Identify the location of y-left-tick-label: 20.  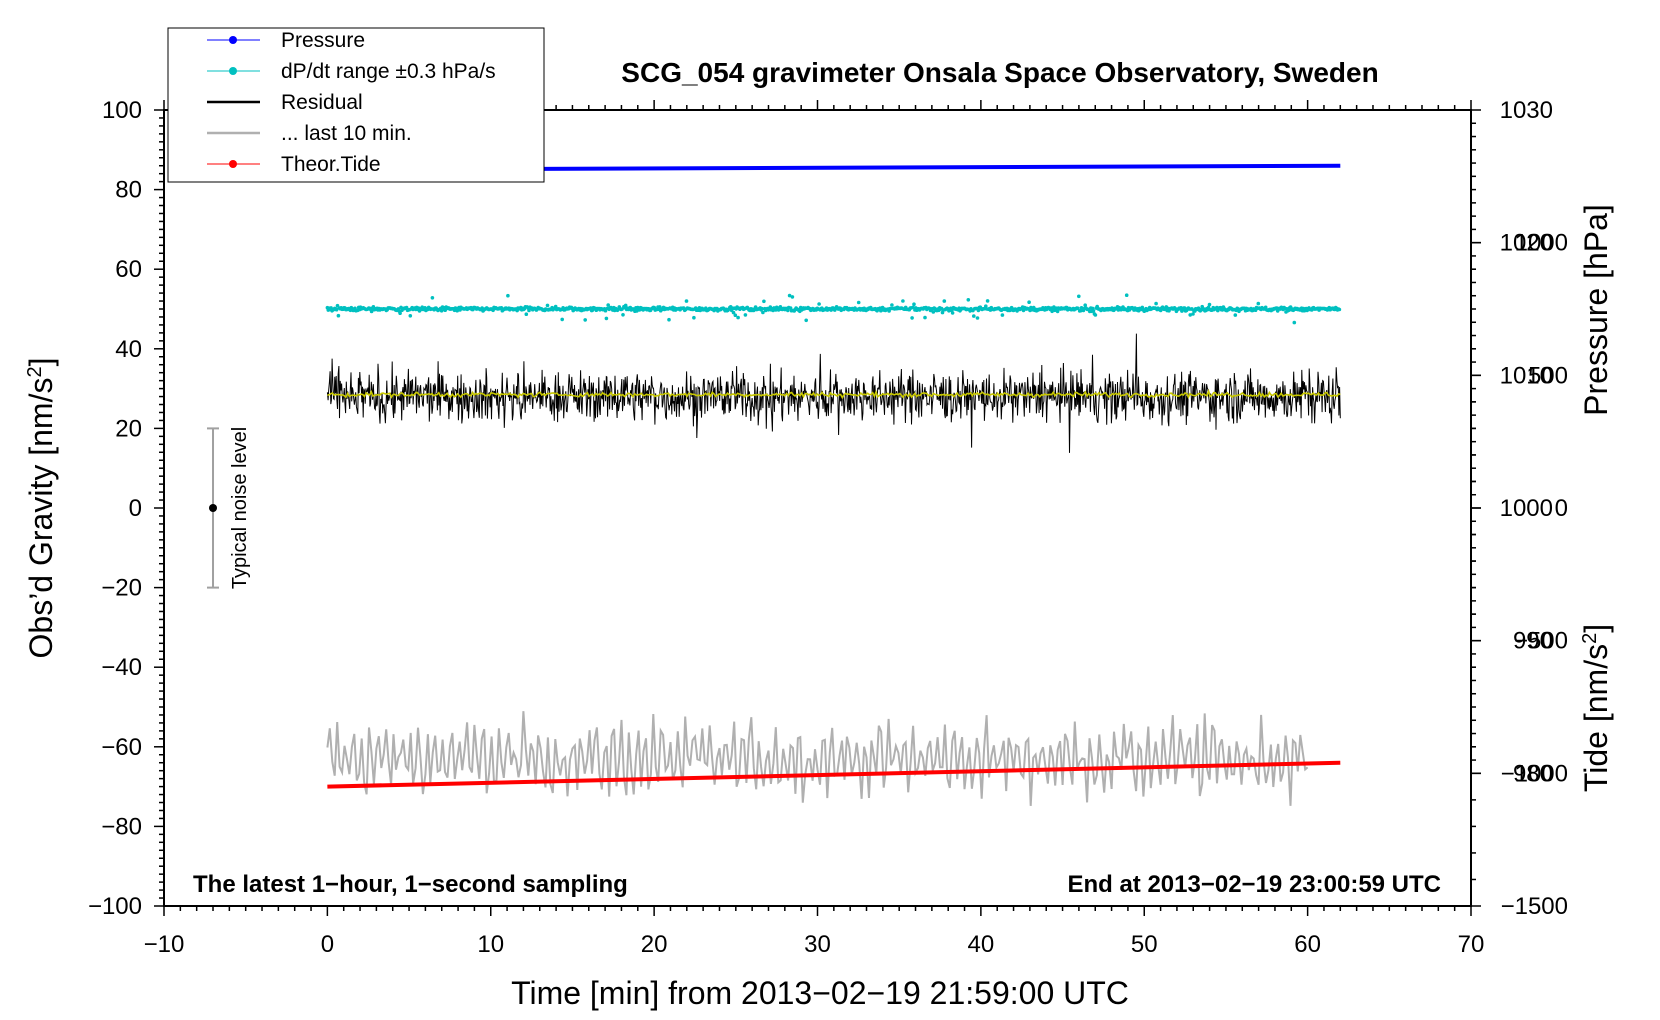
(128, 428).